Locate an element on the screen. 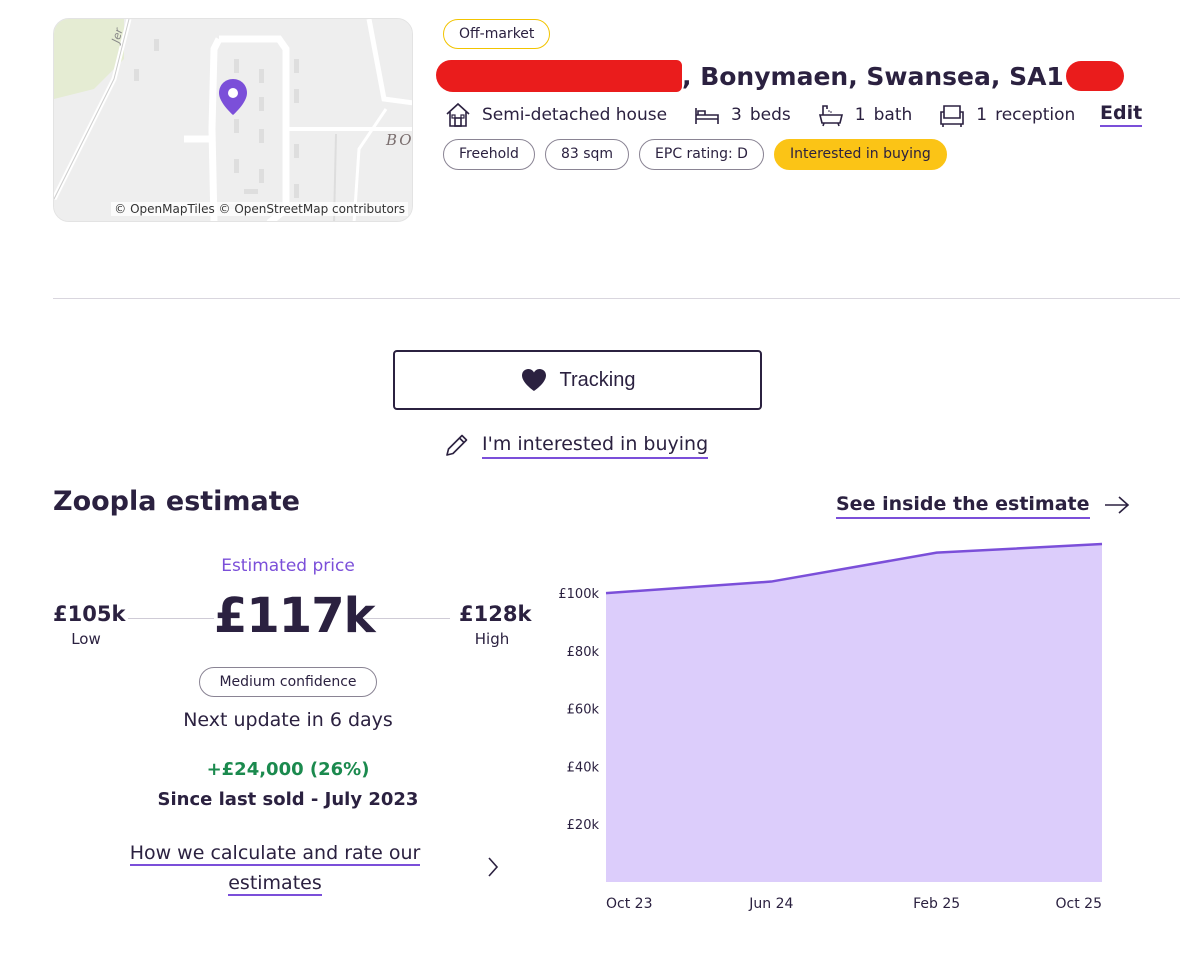 The height and width of the screenshot is (967, 1180). feature-type: Semi-detached house is located at coordinates (555, 115).